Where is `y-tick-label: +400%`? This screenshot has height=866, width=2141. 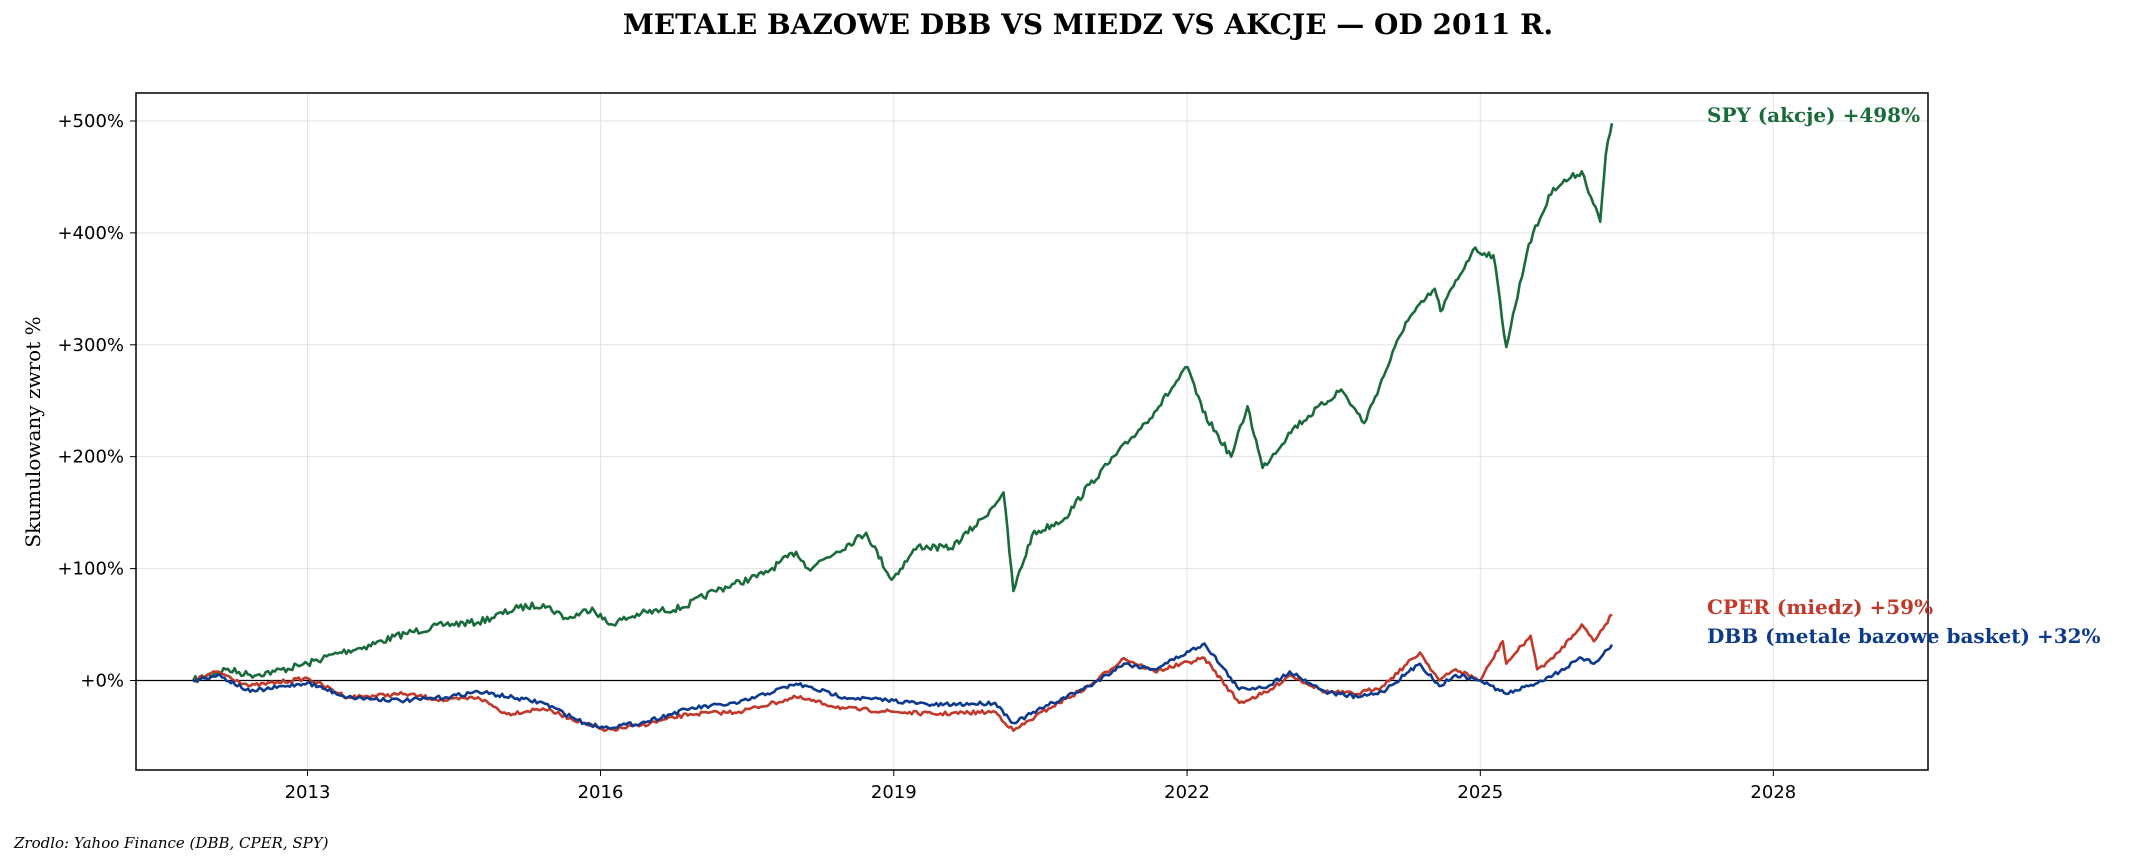
y-tick-label: +400% is located at coordinates (90, 233).